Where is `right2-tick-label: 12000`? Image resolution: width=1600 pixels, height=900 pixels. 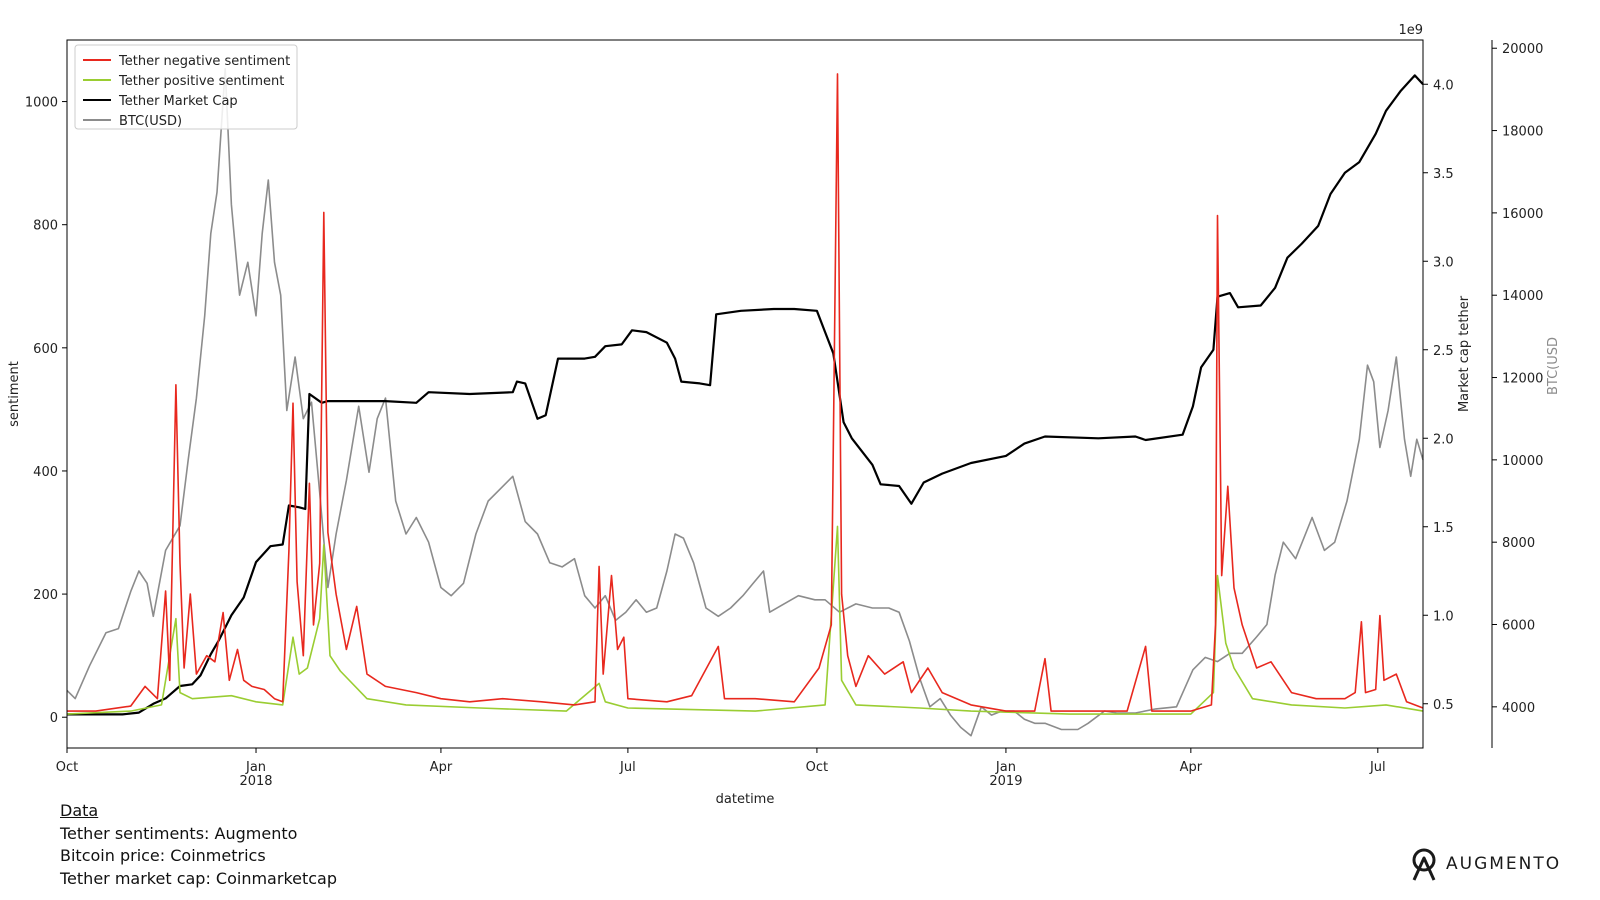
right2-tick-label: 12000 is located at coordinates (1522, 379).